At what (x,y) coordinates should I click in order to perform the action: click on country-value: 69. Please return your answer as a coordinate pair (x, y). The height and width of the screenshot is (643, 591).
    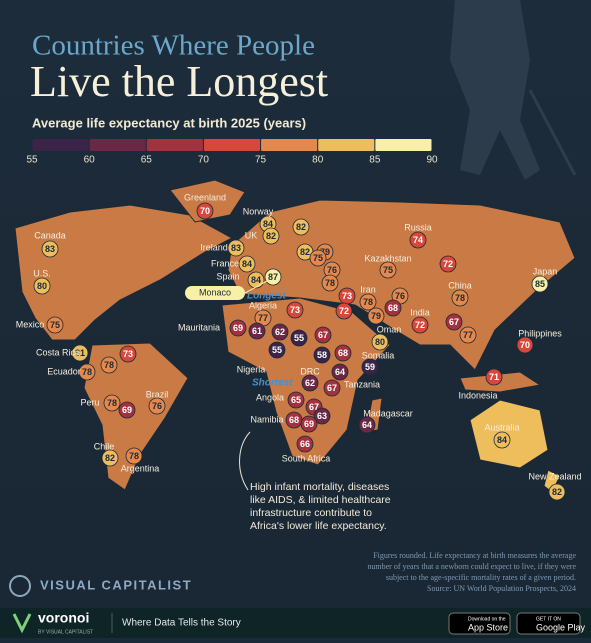
    Looking at the image, I should click on (238, 328).